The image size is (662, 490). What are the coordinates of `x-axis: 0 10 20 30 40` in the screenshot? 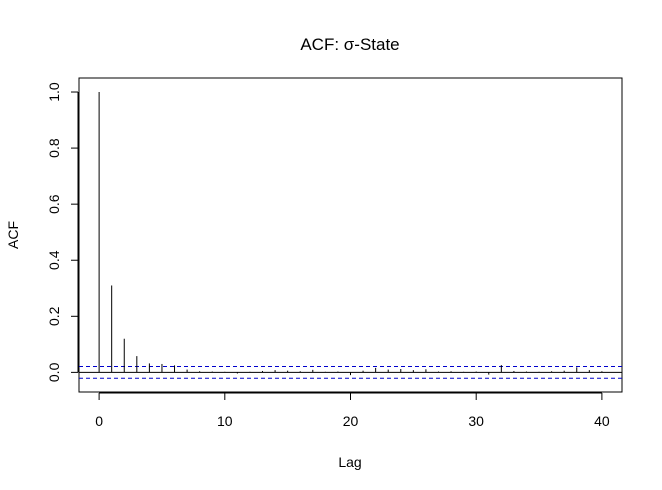 It's located at (352, 410).